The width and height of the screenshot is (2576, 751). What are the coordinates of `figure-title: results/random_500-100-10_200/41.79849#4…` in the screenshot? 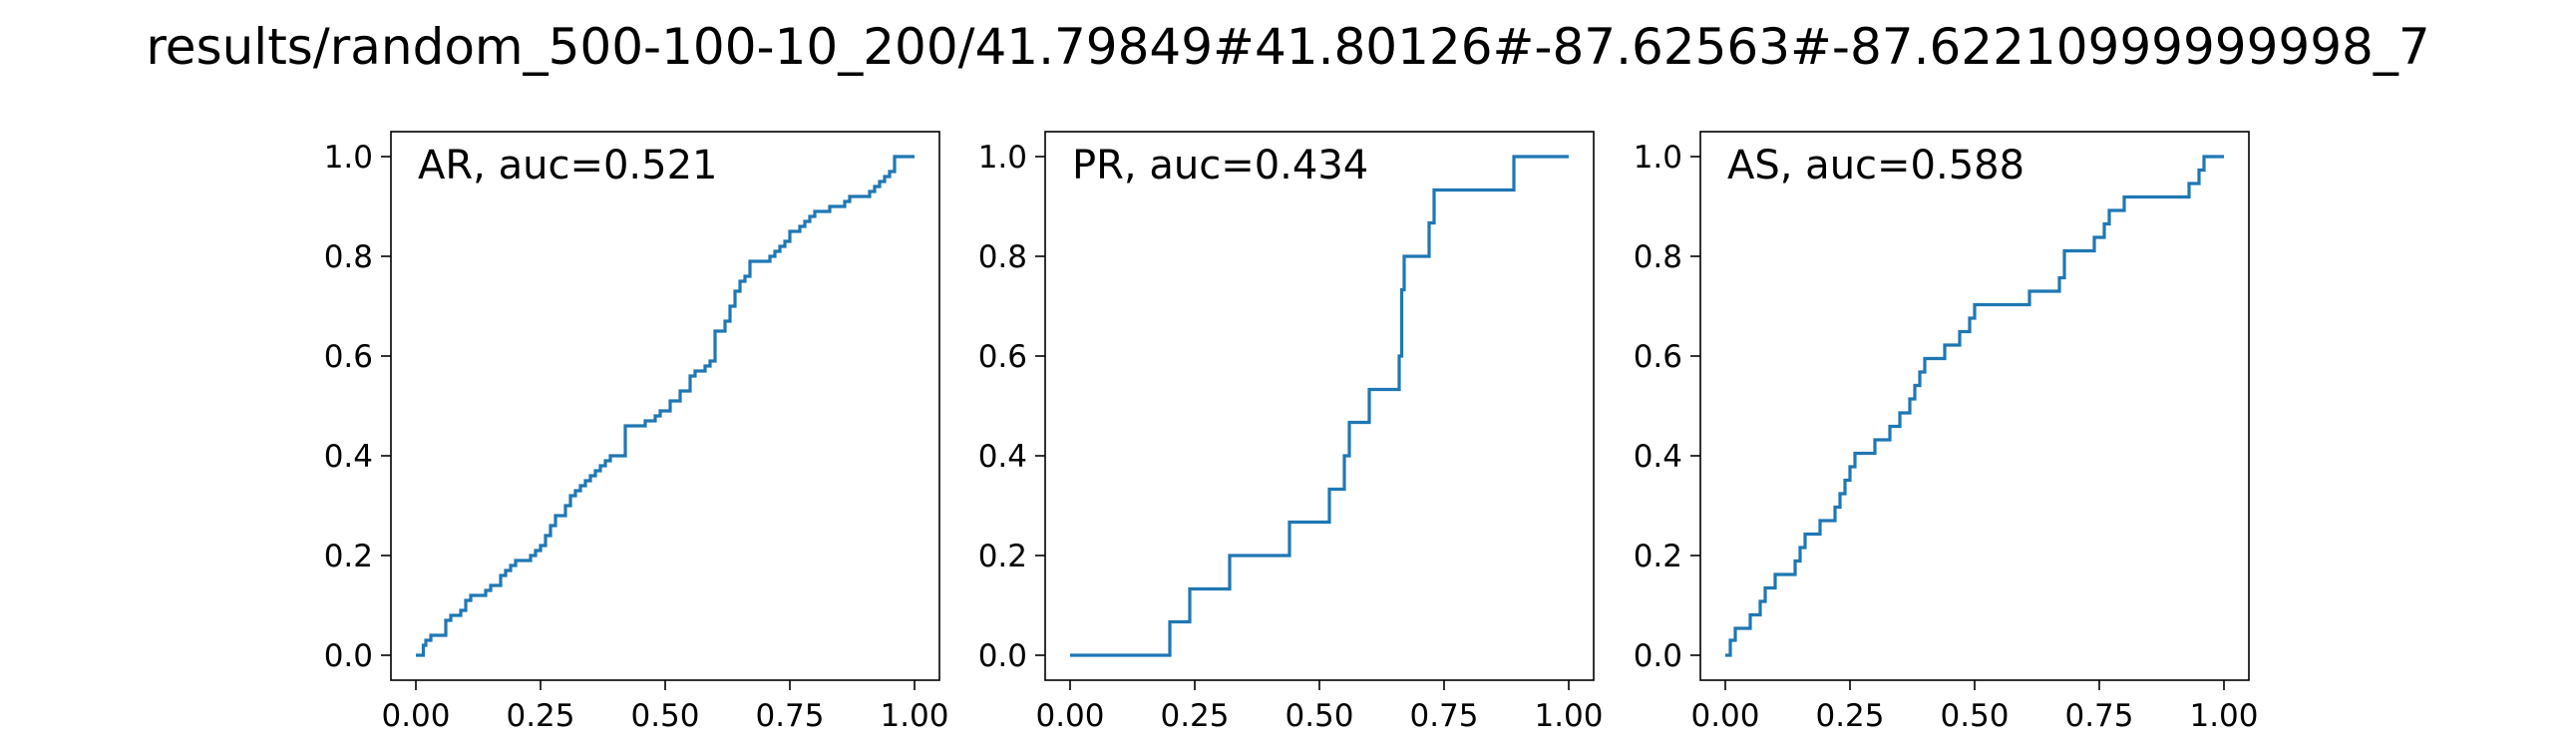 It's located at (1288, 47).